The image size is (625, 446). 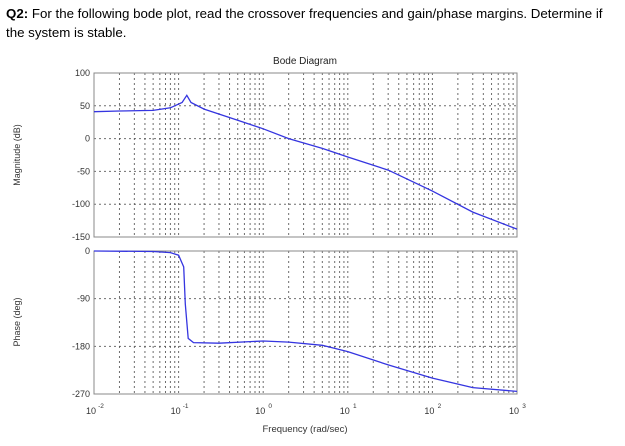 What do you see at coordinates (81, 204) in the screenshot?
I see `y-tick-label: -100` at bounding box center [81, 204].